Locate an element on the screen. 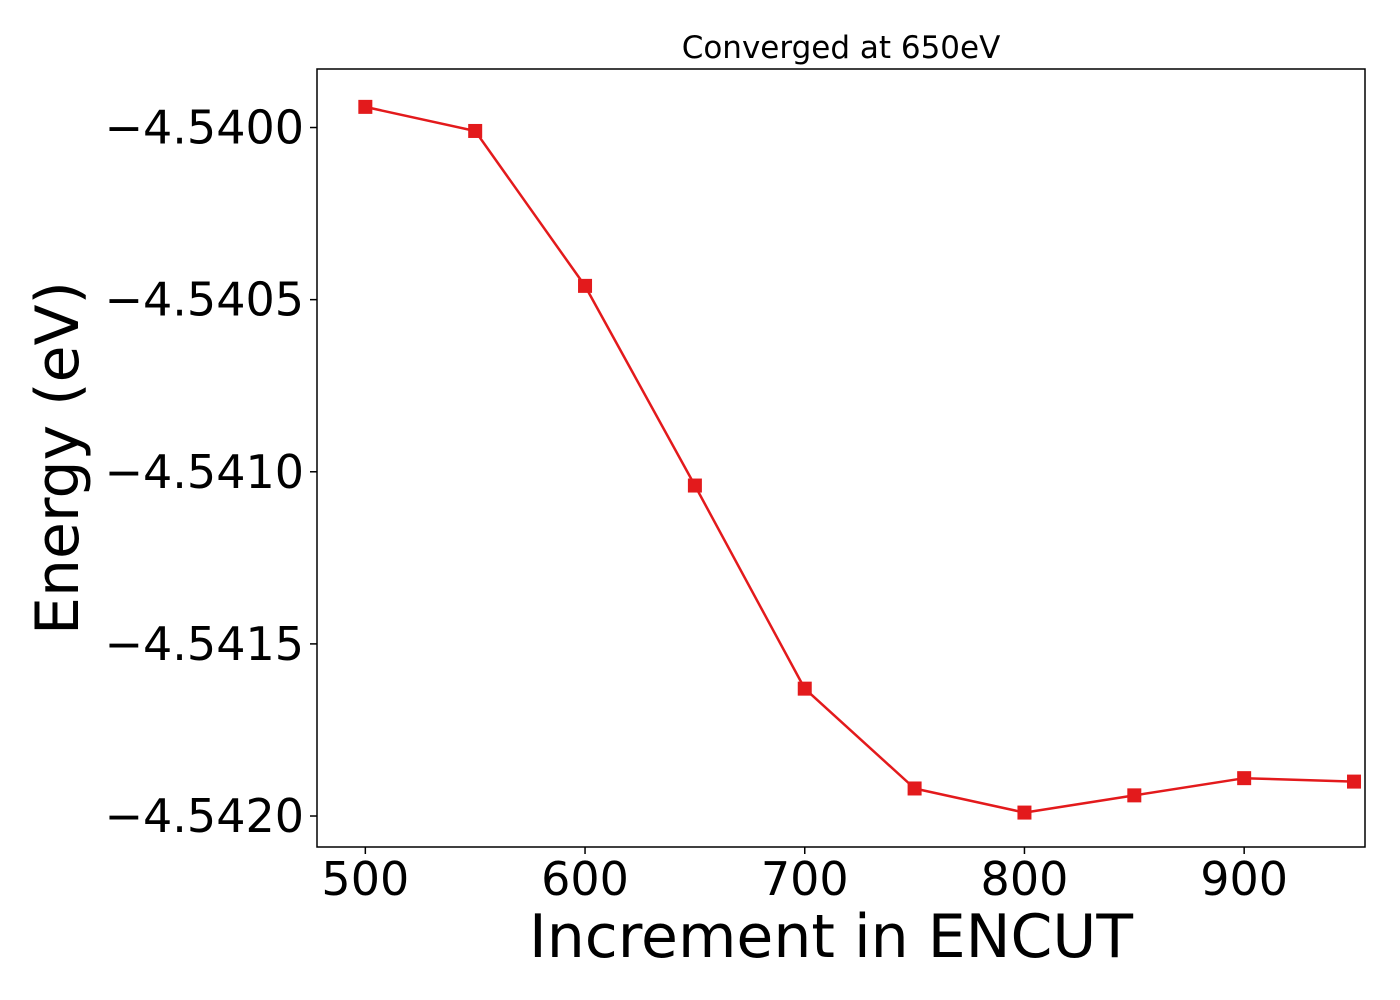 Image resolution: width=1400 pixels, height=1000 pixels. x-tick-label: 800 is located at coordinates (1025, 879).